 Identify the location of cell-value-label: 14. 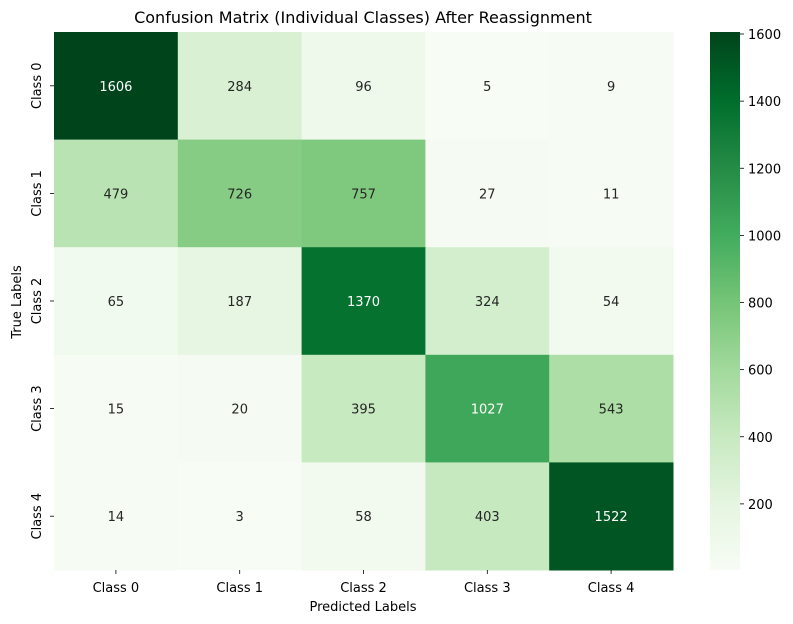
(116, 517).